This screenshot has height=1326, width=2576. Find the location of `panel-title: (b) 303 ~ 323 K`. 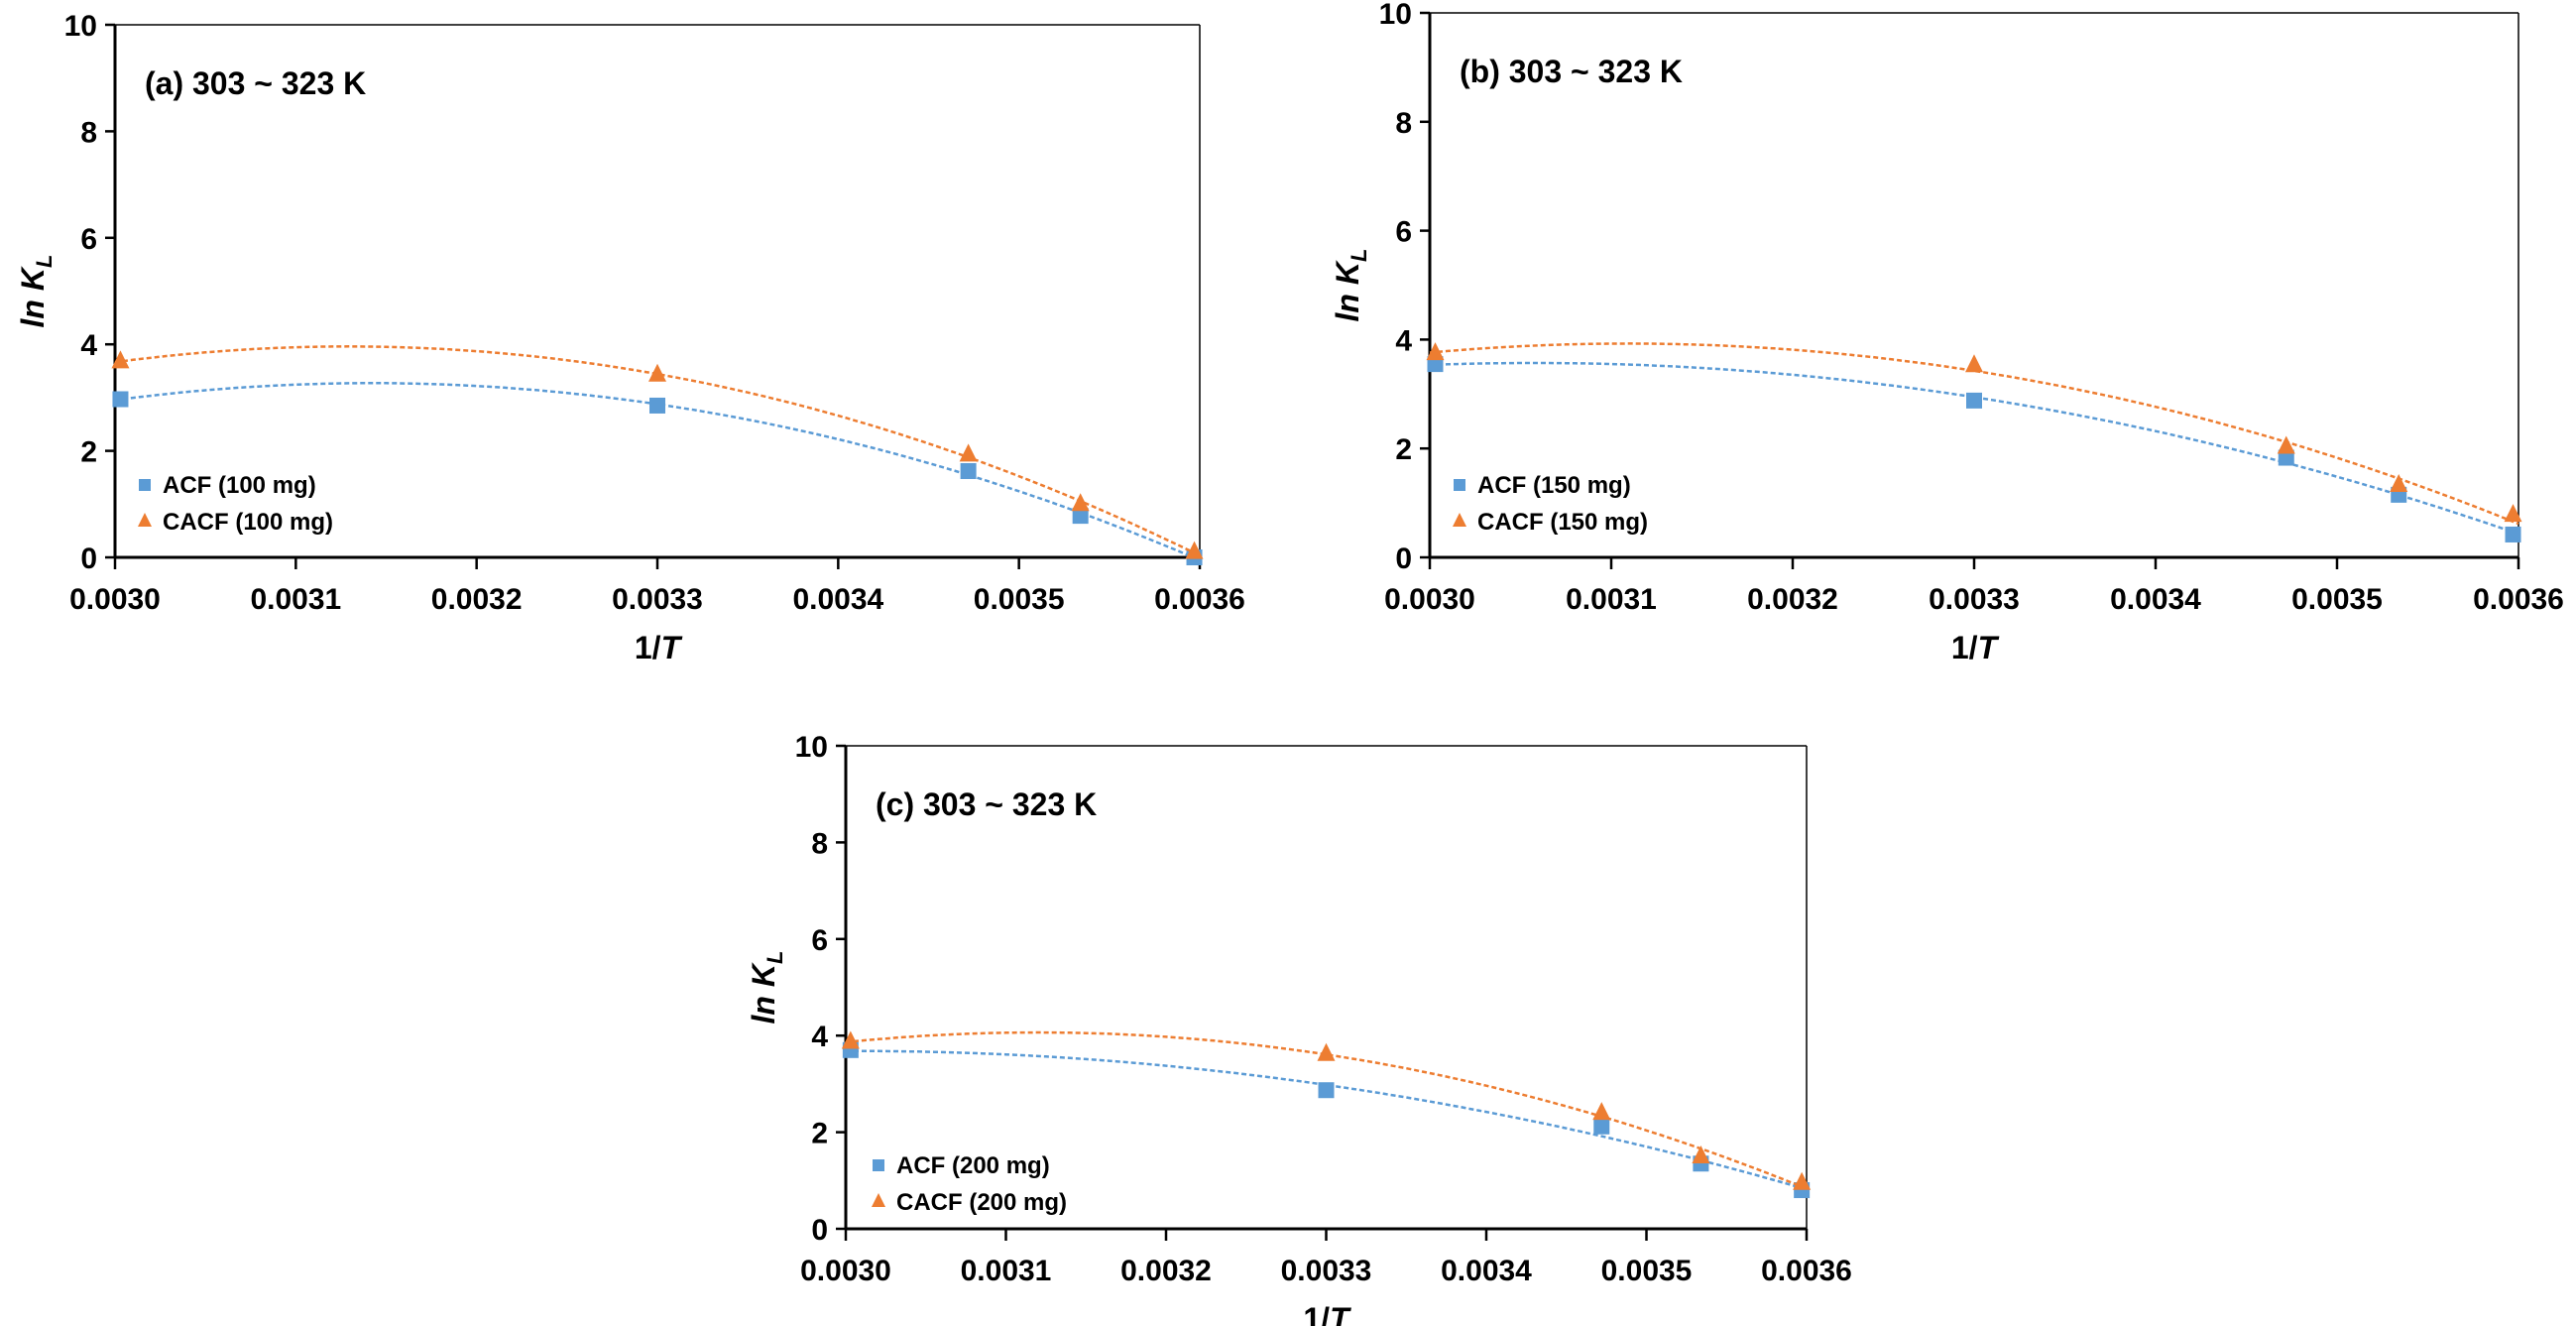

panel-title: (b) 303 ~ 323 K is located at coordinates (1571, 71).